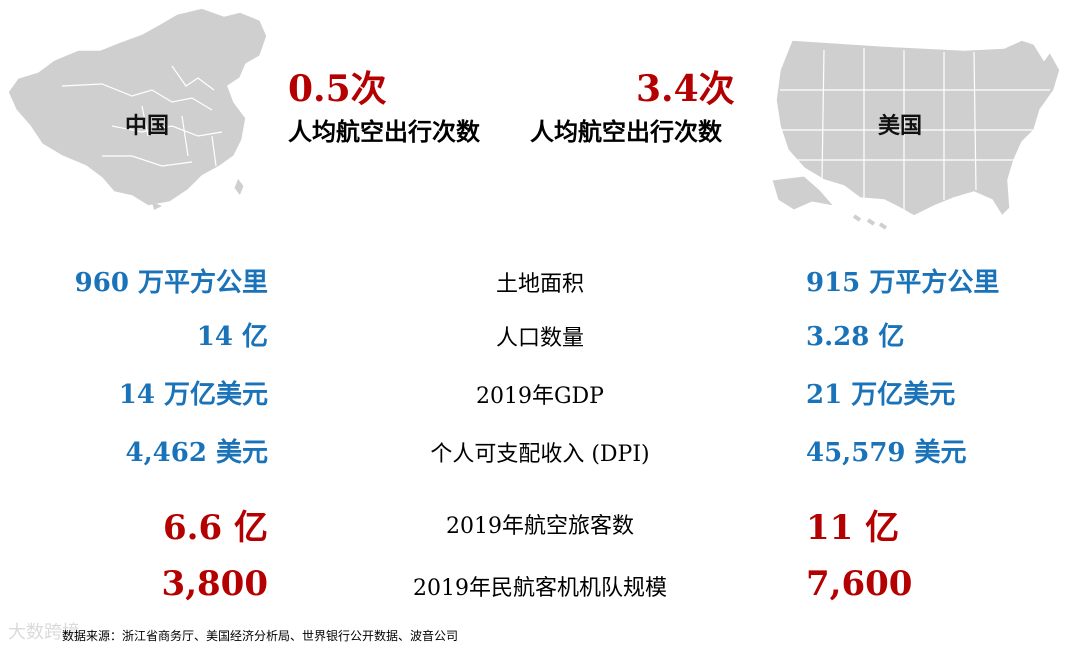  Describe the element at coordinates (171, 283) in the screenshot. I see `china-land-area: 960 万平方公里` at that location.